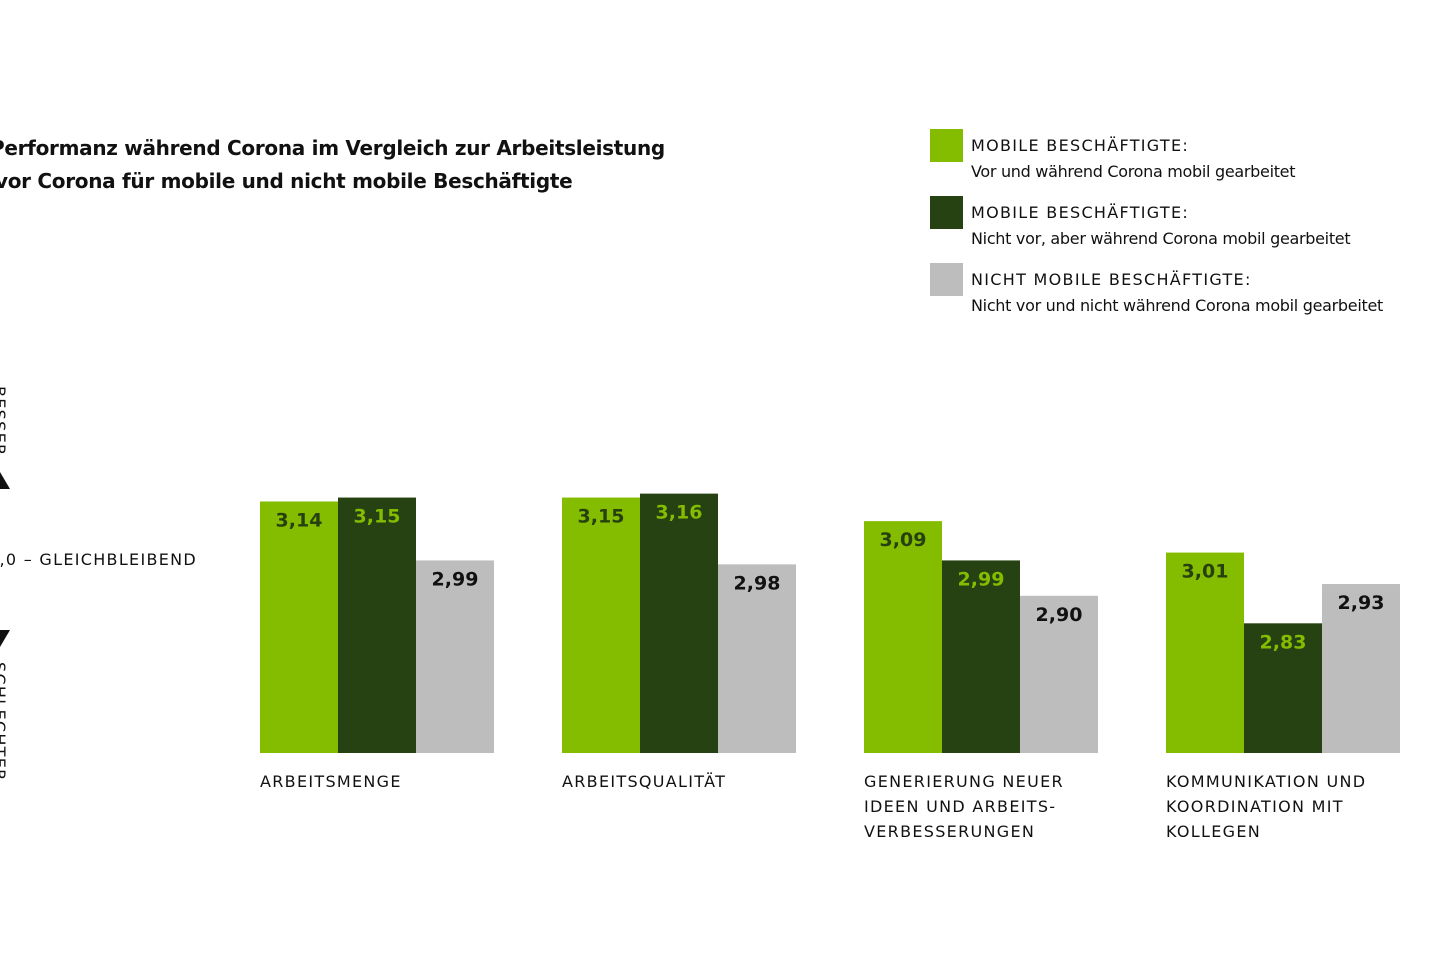 The width and height of the screenshot is (1440, 960). What do you see at coordinates (331, 781) in the screenshot?
I see `category-label: ARBEITSMENGE` at bounding box center [331, 781].